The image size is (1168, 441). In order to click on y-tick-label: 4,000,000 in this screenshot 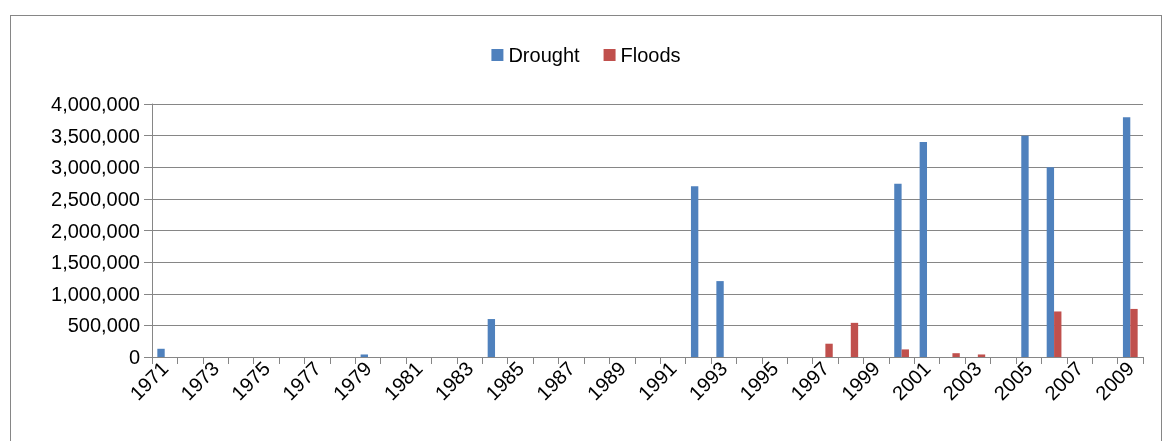, I will do `click(95, 104)`.